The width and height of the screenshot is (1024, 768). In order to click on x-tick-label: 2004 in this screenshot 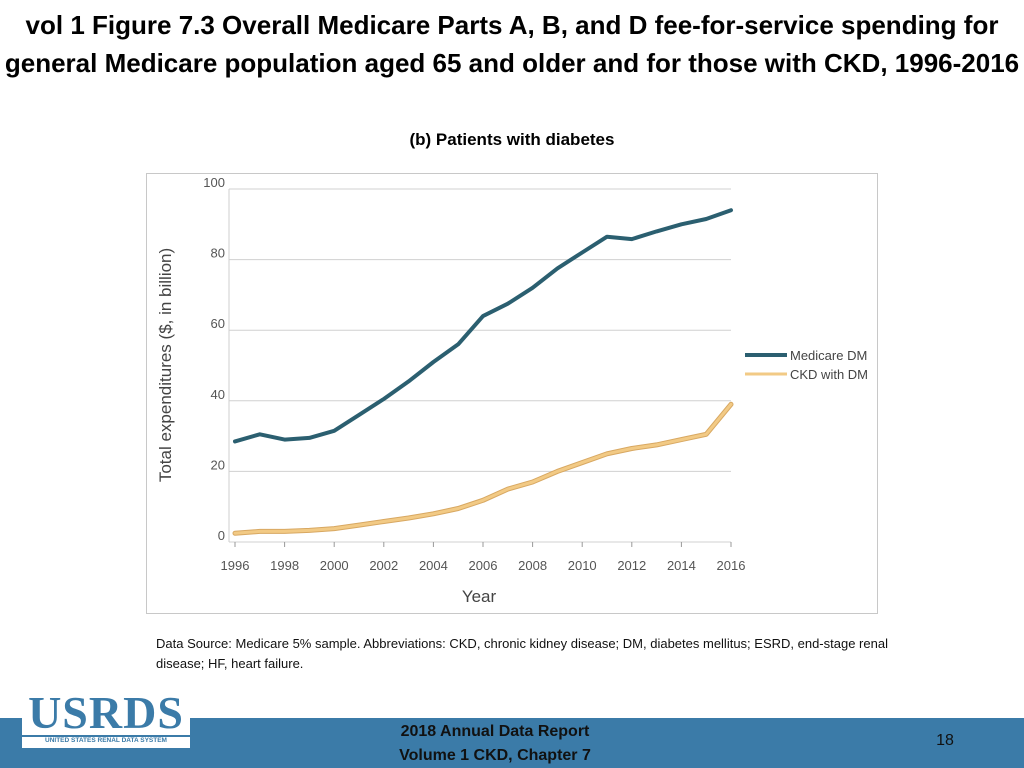, I will do `click(433, 565)`.